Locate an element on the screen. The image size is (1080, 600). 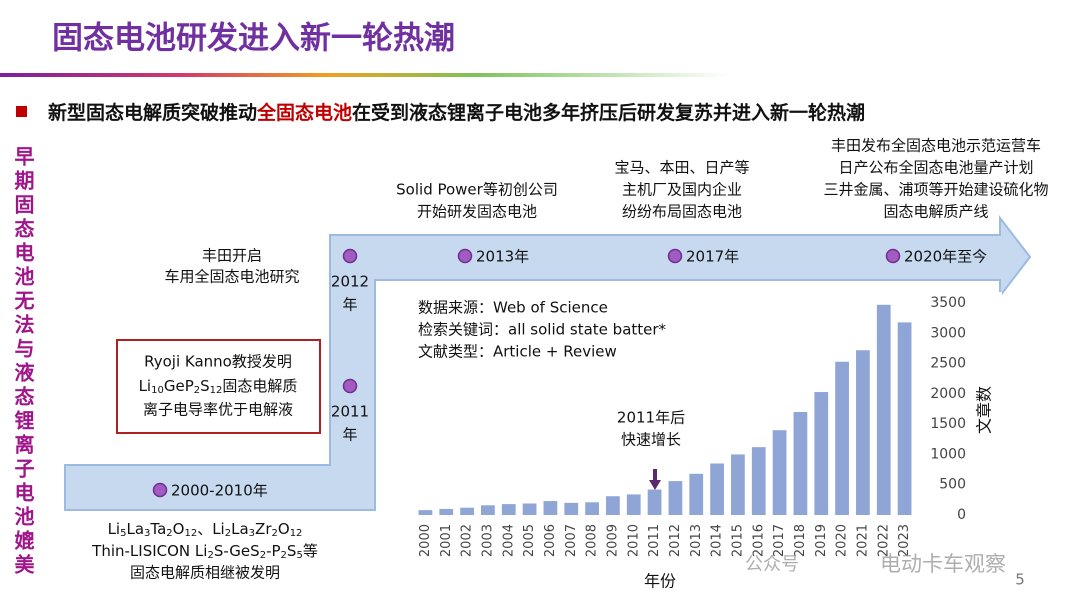
chart-note: 检索关键词：all solid state batter* is located at coordinates (542, 330).